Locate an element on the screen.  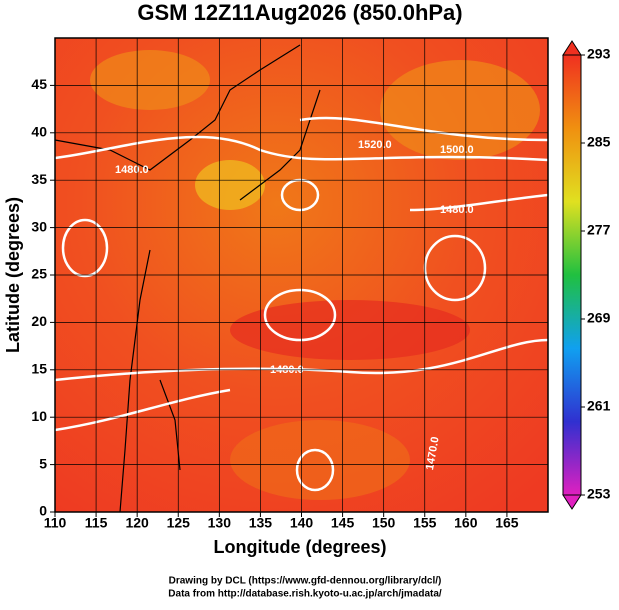
y-tick-label: 15 is located at coordinates (39, 369).